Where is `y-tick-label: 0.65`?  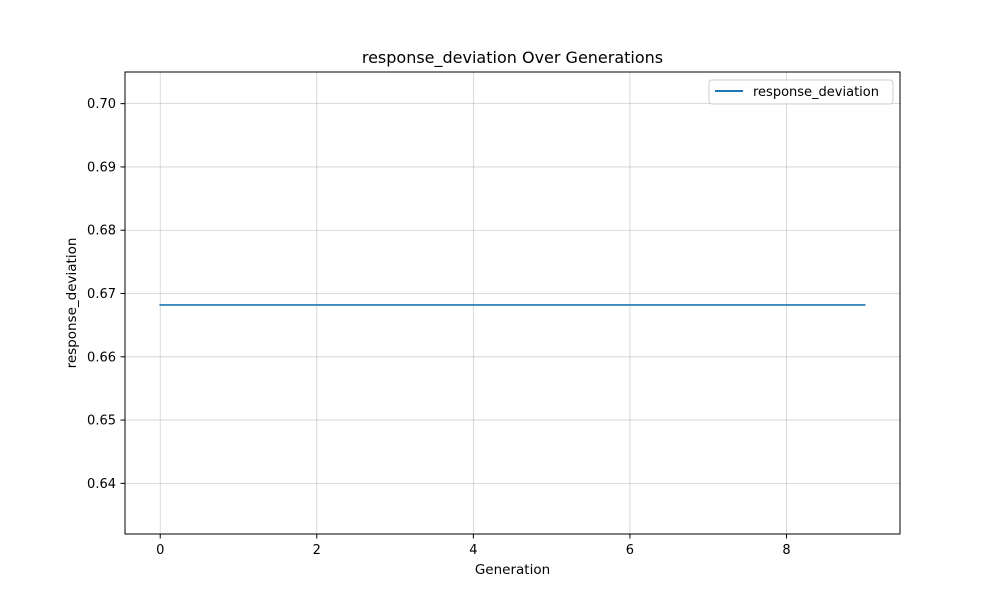 y-tick-label: 0.65 is located at coordinates (101, 421).